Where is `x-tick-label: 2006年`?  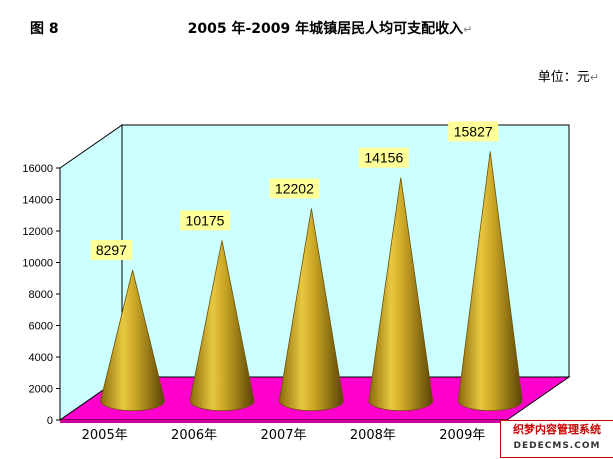 x-tick-label: 2006年 is located at coordinates (194, 435).